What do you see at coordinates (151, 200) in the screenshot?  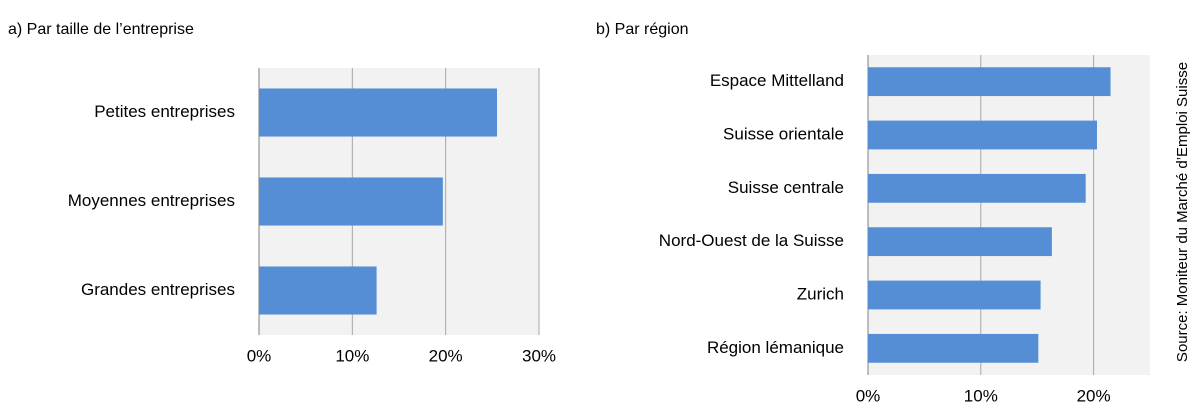 I see `y-tick-label: Moyennes entreprises` at bounding box center [151, 200].